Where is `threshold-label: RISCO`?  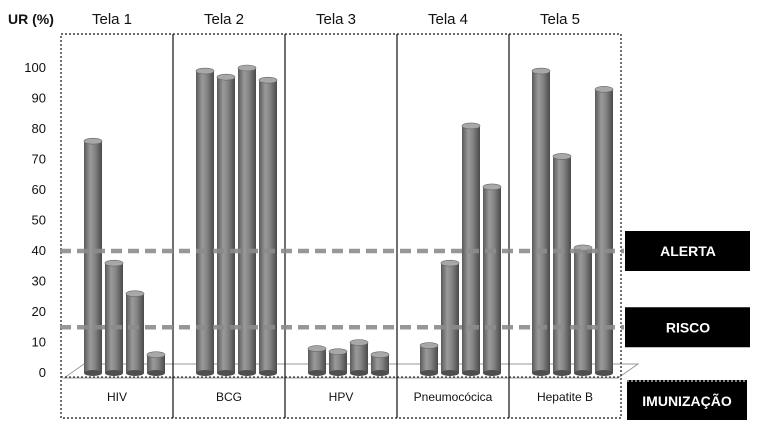 threshold-label: RISCO is located at coordinates (688, 327).